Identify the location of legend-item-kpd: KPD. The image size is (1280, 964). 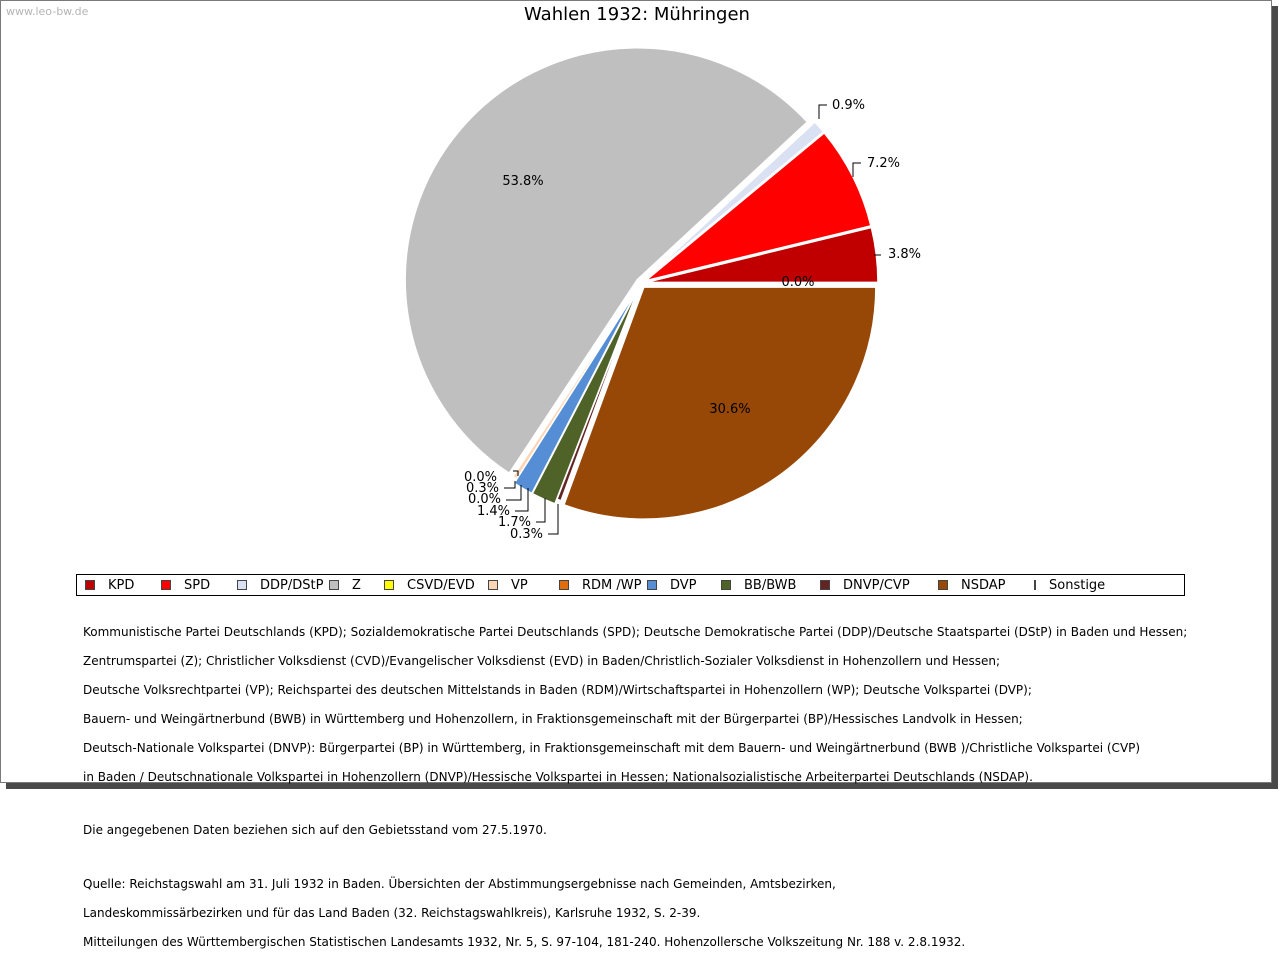
(123, 585).